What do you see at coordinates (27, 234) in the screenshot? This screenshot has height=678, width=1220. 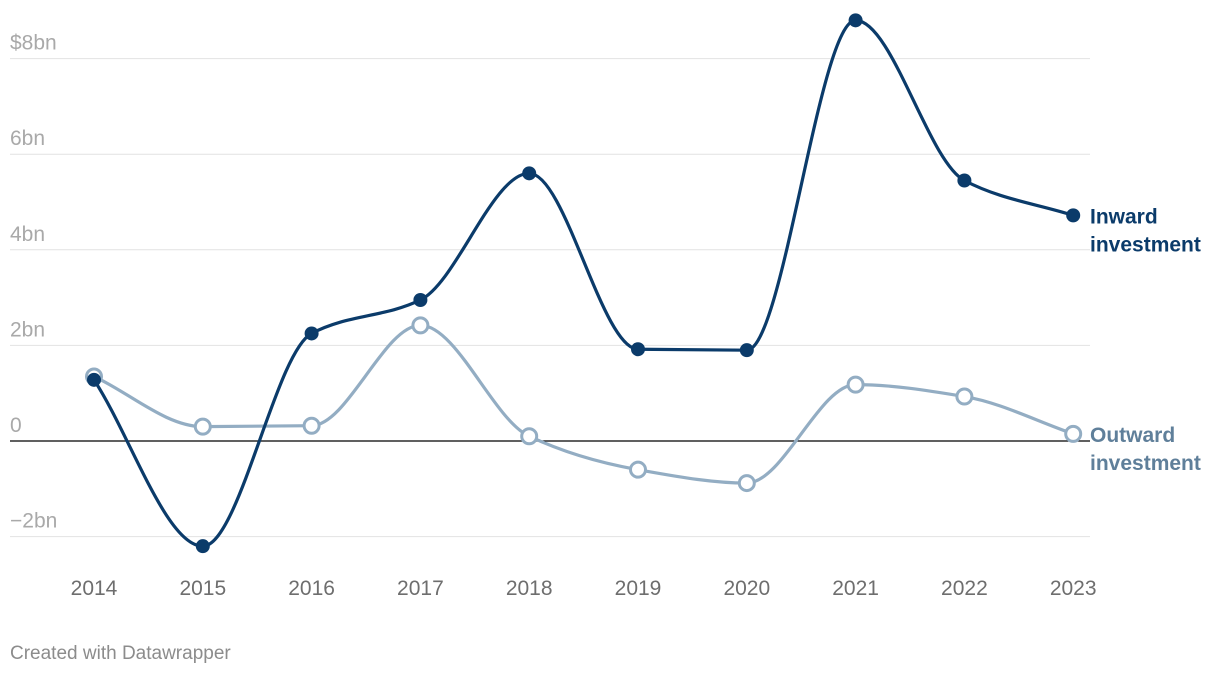 I see `y-tick-label: 4bn` at bounding box center [27, 234].